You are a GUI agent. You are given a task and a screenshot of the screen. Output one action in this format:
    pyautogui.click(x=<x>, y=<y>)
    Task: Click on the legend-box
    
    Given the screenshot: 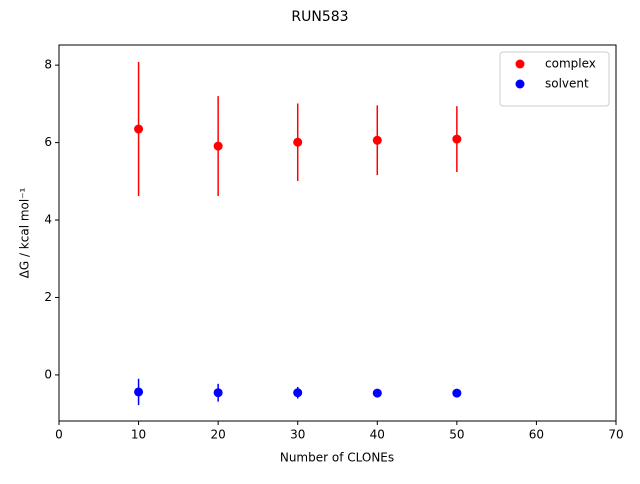 What is the action you would take?
    pyautogui.click(x=554, y=79)
    